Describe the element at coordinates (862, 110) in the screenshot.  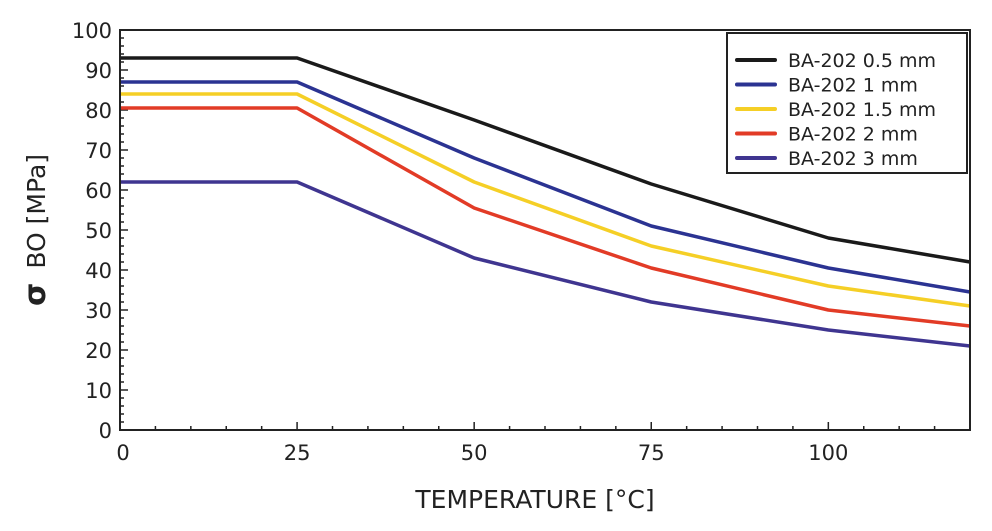
I see `legend-label: BA-202 1.5 mm` at that location.